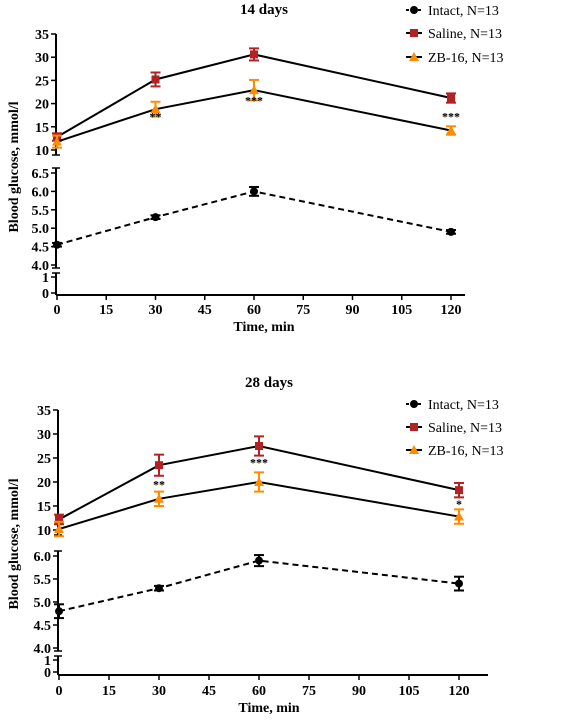 This screenshot has height=720, width=561. What do you see at coordinates (466, 58) in the screenshot?
I see `legend-label: ZB-16, N=13` at bounding box center [466, 58].